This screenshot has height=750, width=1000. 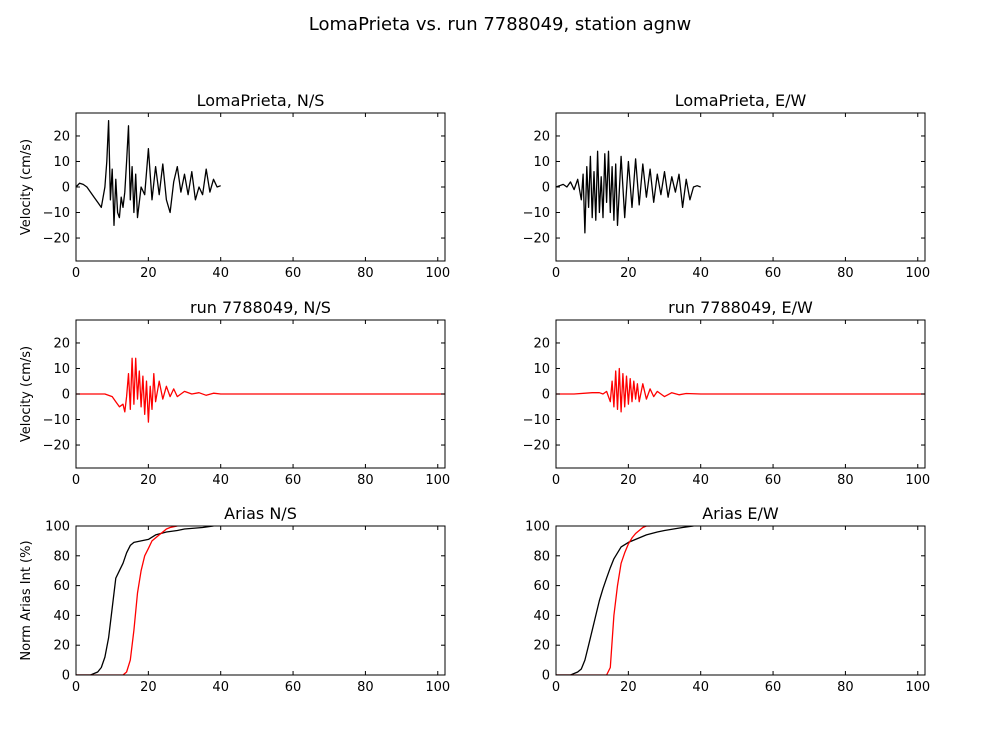 What do you see at coordinates (740, 513) in the screenshot?
I see `subplot-title: Arias E/W` at bounding box center [740, 513].